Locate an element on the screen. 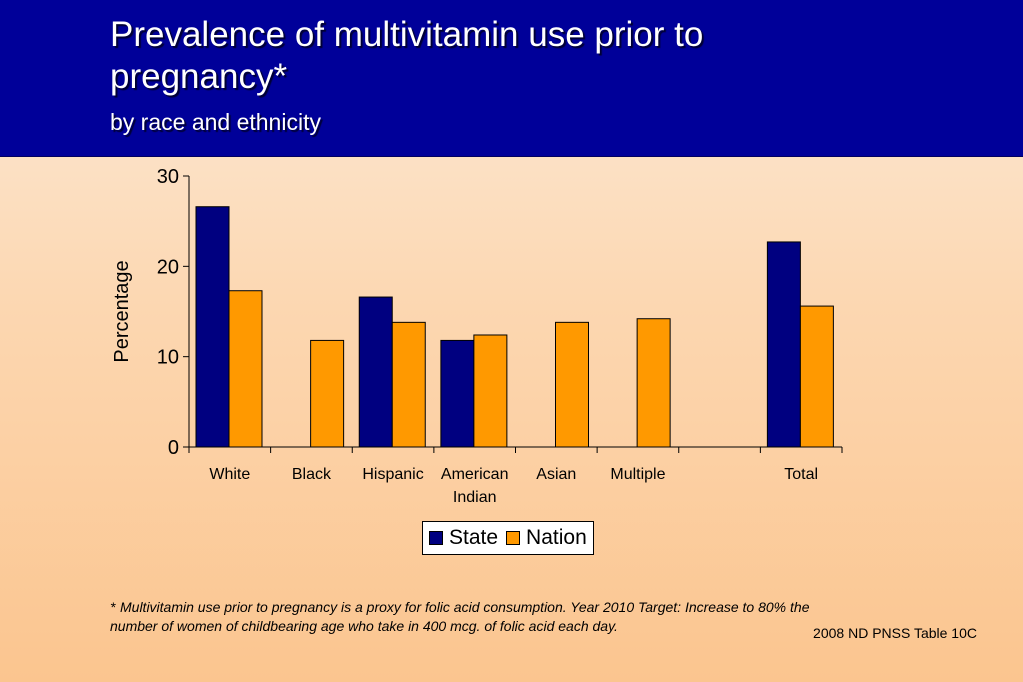  x-tick-label: American is located at coordinates (475, 474).